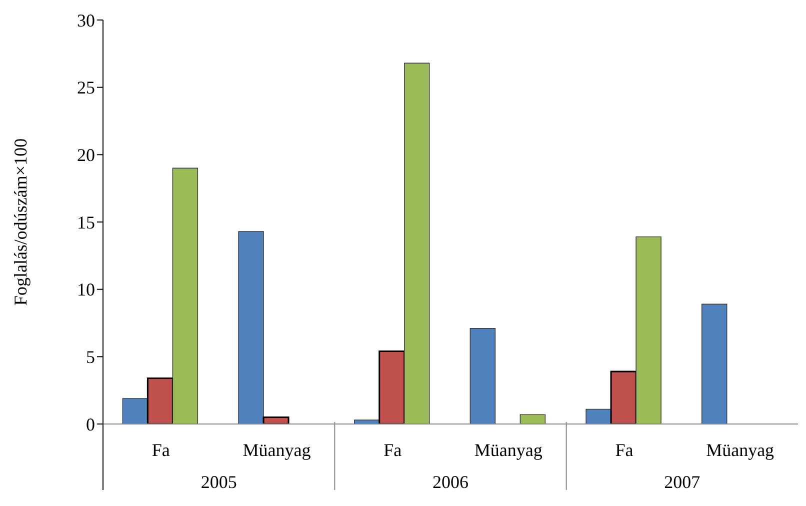 This screenshot has width=806, height=506. I want to click on y-tick-label: 30, so click(86, 20).